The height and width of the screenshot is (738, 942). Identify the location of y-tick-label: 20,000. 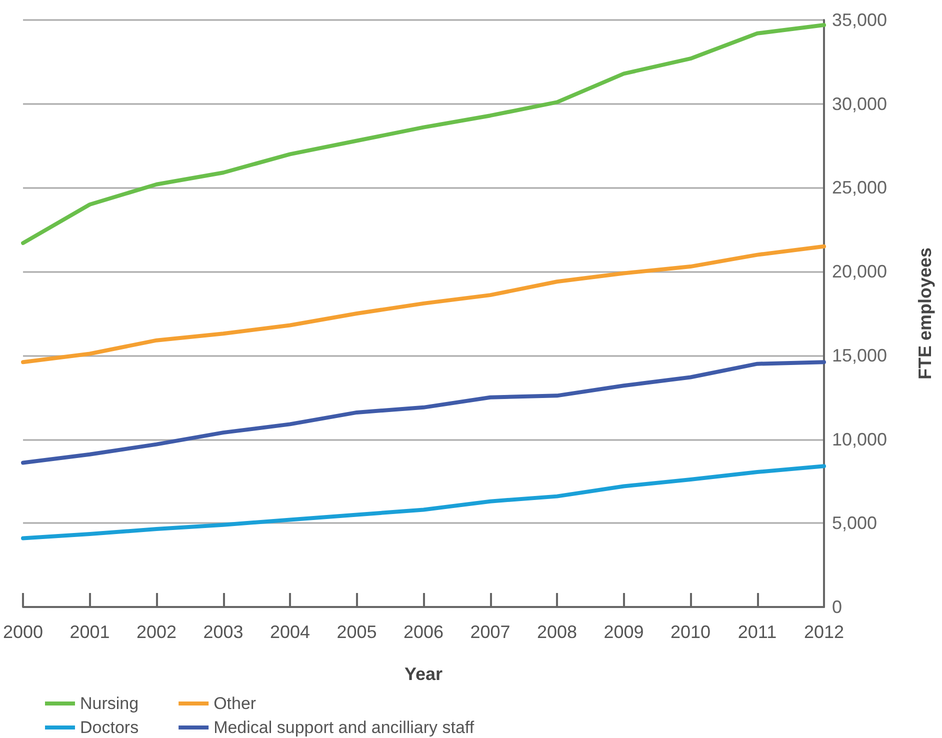
(860, 272).